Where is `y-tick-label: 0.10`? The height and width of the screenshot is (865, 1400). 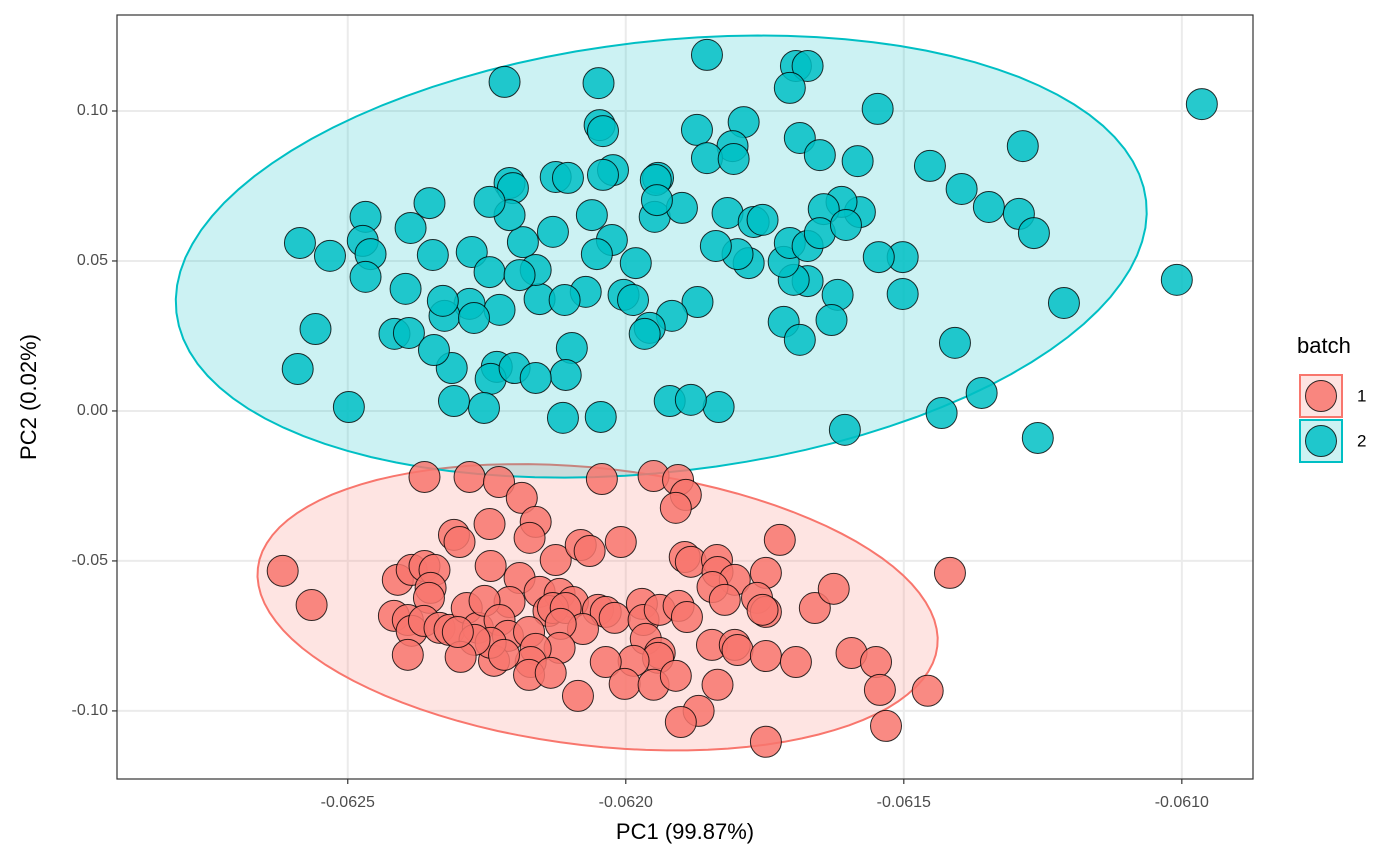 y-tick-label: 0.10 is located at coordinates (92, 110).